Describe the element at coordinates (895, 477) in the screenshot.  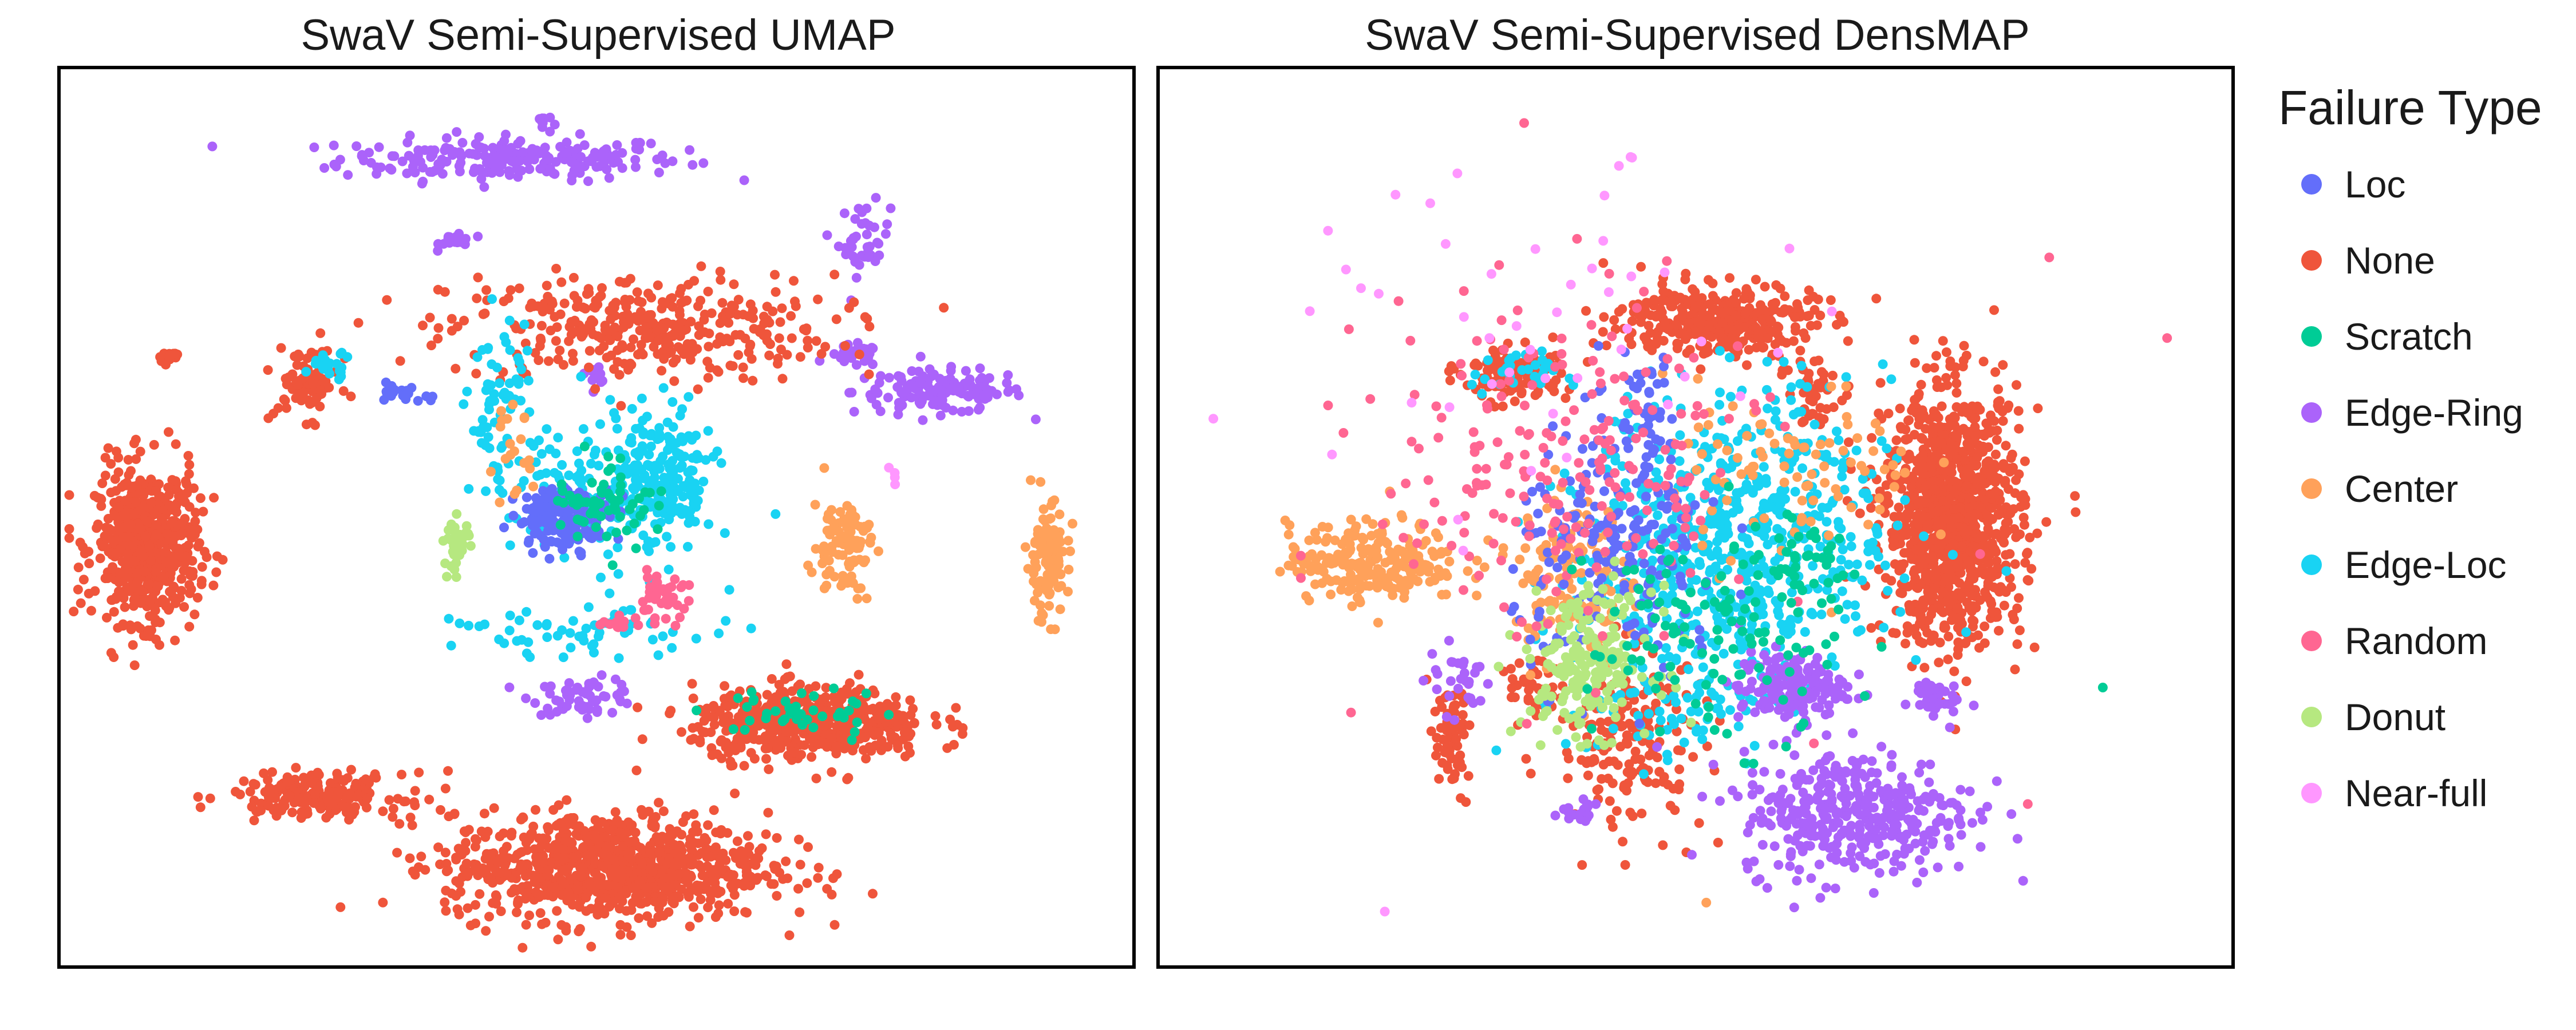
I see `umap-point-near-full` at that location.